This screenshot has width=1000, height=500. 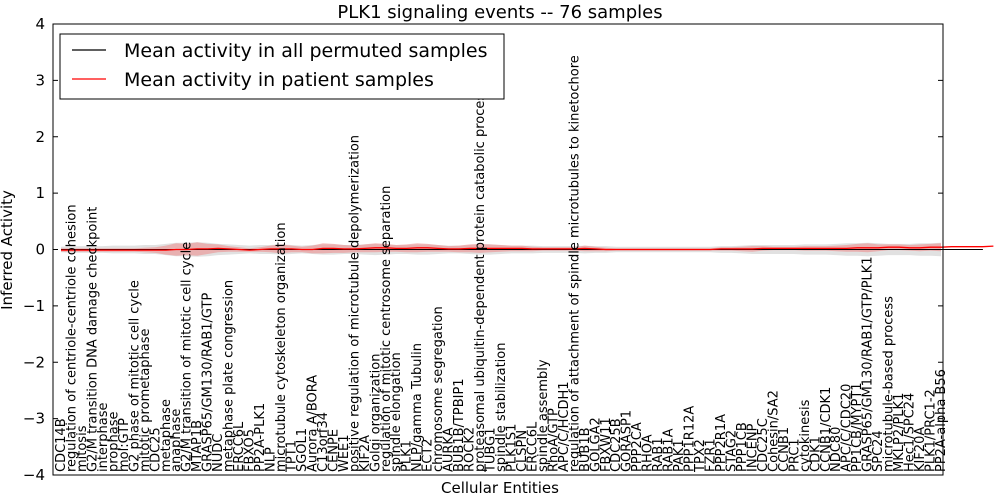 I want to click on legend-label-patient: Mean activity in patient samples, so click(x=279, y=80).